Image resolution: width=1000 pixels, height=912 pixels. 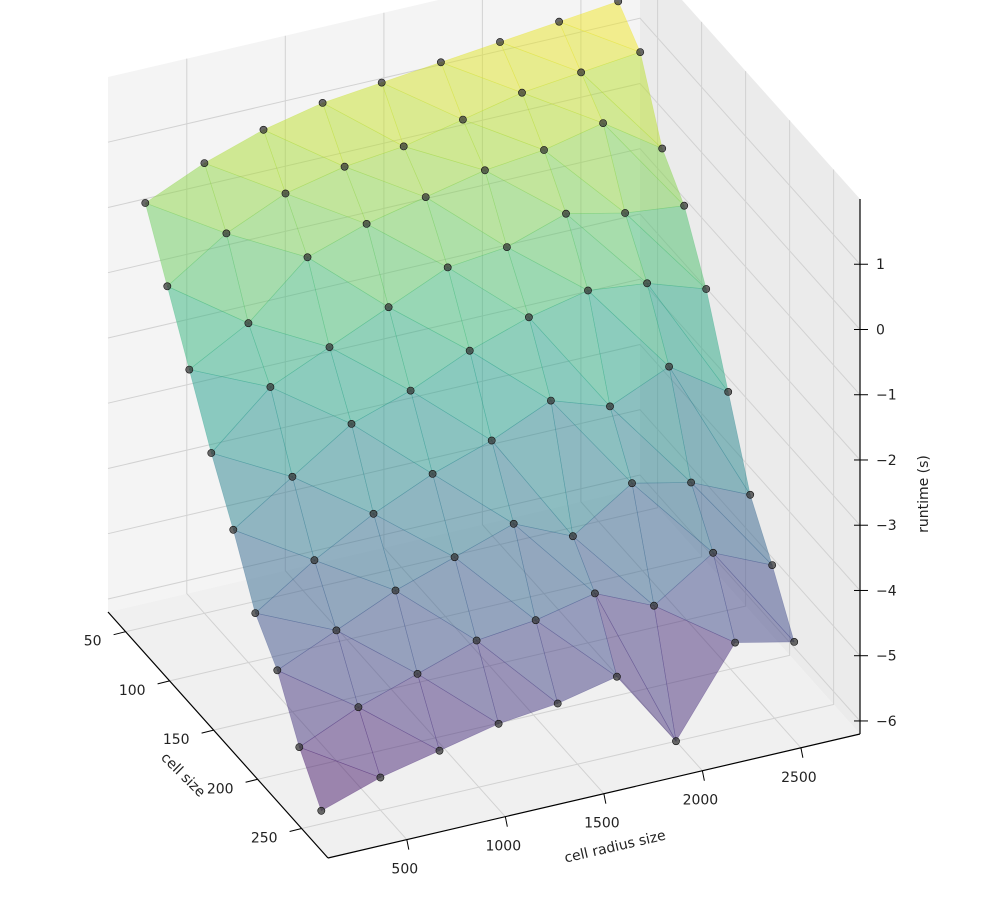 What do you see at coordinates (218, 735) in the screenshot?
I see `x-axis-line` at bounding box center [218, 735].